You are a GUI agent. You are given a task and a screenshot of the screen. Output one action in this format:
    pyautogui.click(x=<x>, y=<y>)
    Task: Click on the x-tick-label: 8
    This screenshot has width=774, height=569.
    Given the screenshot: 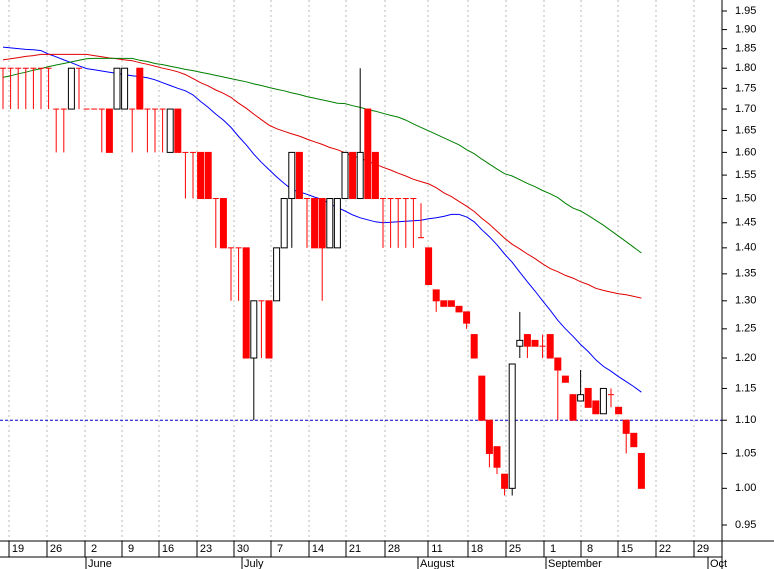 What is the action you would take?
    pyautogui.click(x=590, y=549)
    